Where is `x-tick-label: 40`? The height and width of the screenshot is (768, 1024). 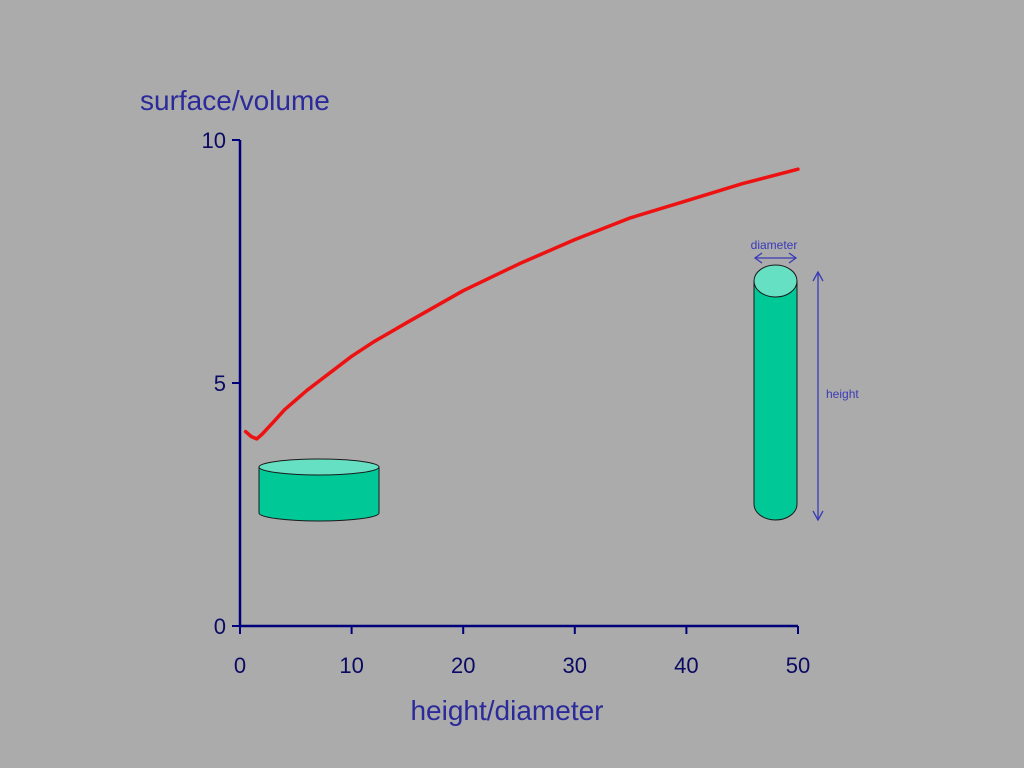
x-tick-label: 40 is located at coordinates (686, 665).